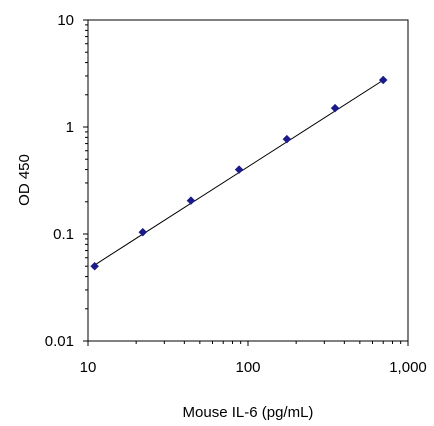  I want to click on x-tick-label: 10, so click(88, 367).